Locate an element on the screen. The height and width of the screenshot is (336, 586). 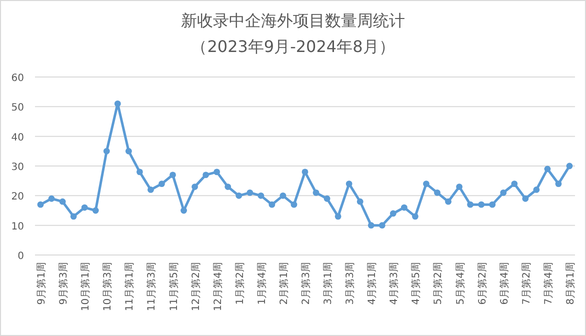
x-tick-label: 12月第4周 is located at coordinates (218, 287).